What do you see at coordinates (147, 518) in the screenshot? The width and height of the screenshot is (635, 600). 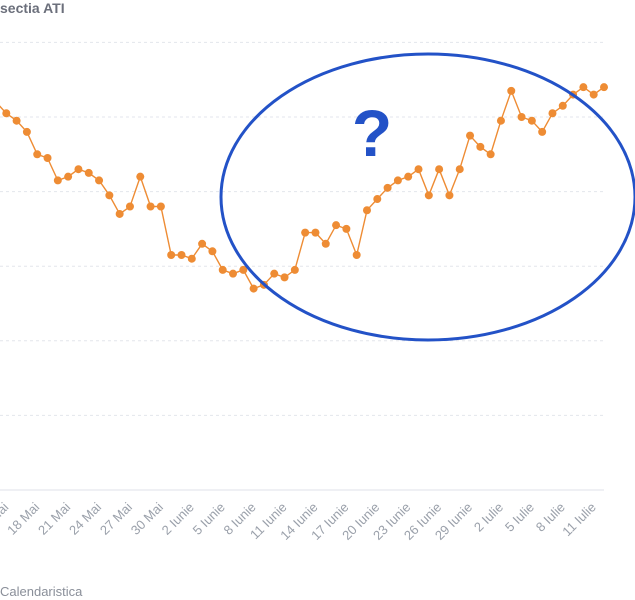 I see `x-tick-label: 30 Mai` at bounding box center [147, 518].